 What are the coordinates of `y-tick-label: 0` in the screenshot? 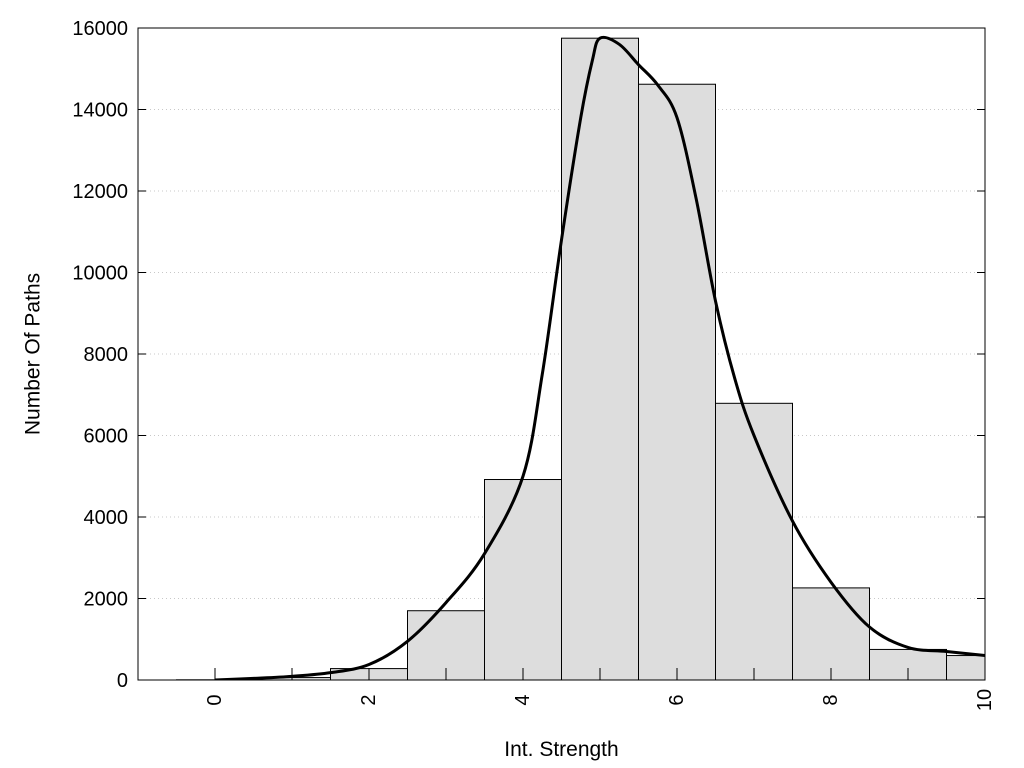 It's located at (122, 681).